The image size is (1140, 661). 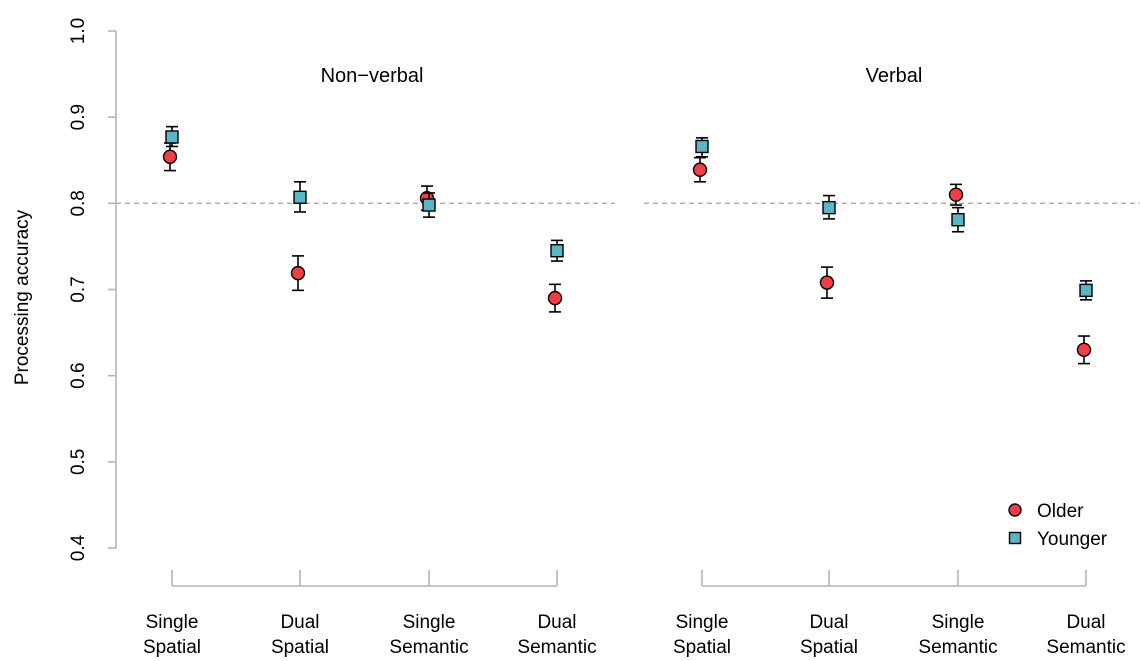 What do you see at coordinates (1015, 510) in the screenshot?
I see `legend-marker-older` at bounding box center [1015, 510].